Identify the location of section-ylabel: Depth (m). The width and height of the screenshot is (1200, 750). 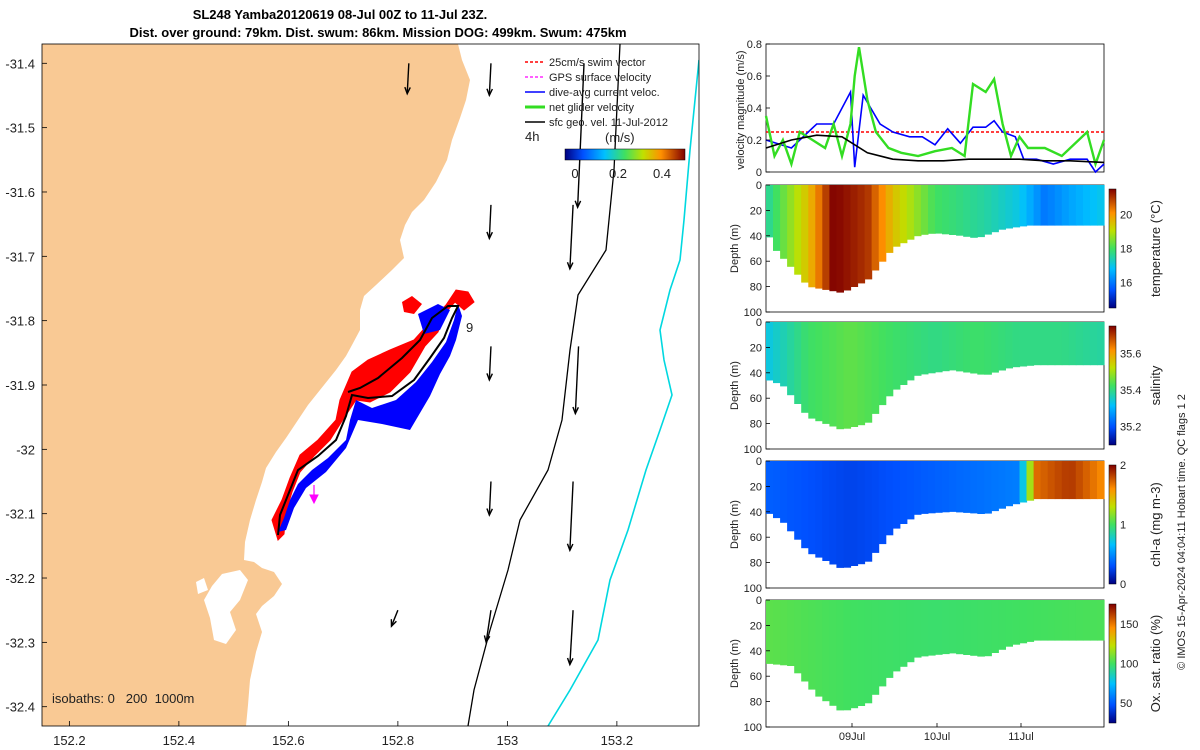
(735, 663).